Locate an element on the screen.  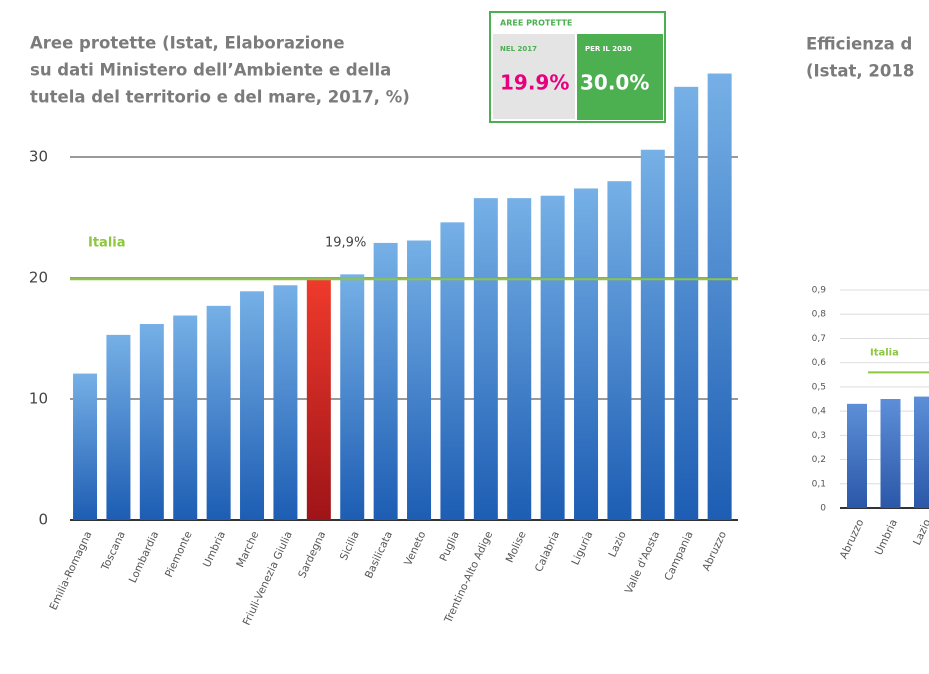
y-tick-label: 0,4 is located at coordinates (819, 412).